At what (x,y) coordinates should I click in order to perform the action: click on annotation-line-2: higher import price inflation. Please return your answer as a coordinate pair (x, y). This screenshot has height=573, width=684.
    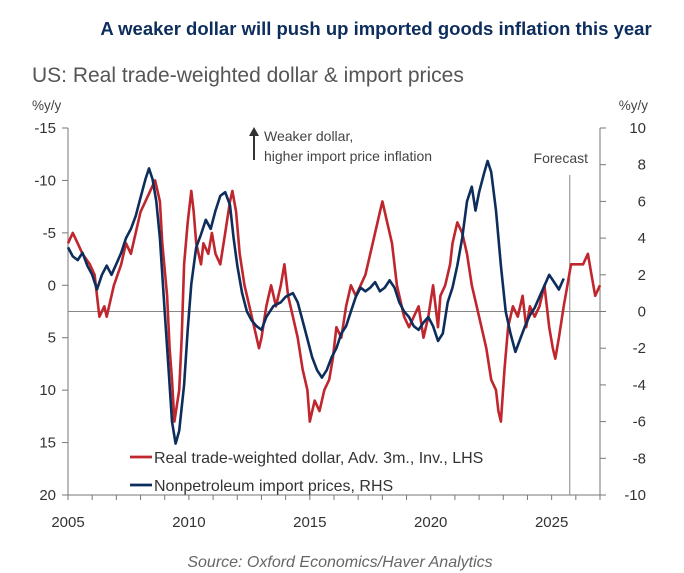
    Looking at the image, I should click on (348, 156).